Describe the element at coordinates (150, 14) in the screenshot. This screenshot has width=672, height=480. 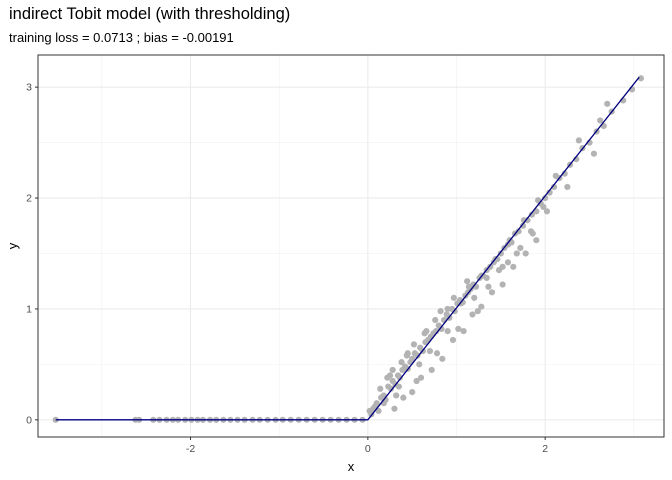
I see `chart-title: indirect Tobit model (with thresholding)` at that location.